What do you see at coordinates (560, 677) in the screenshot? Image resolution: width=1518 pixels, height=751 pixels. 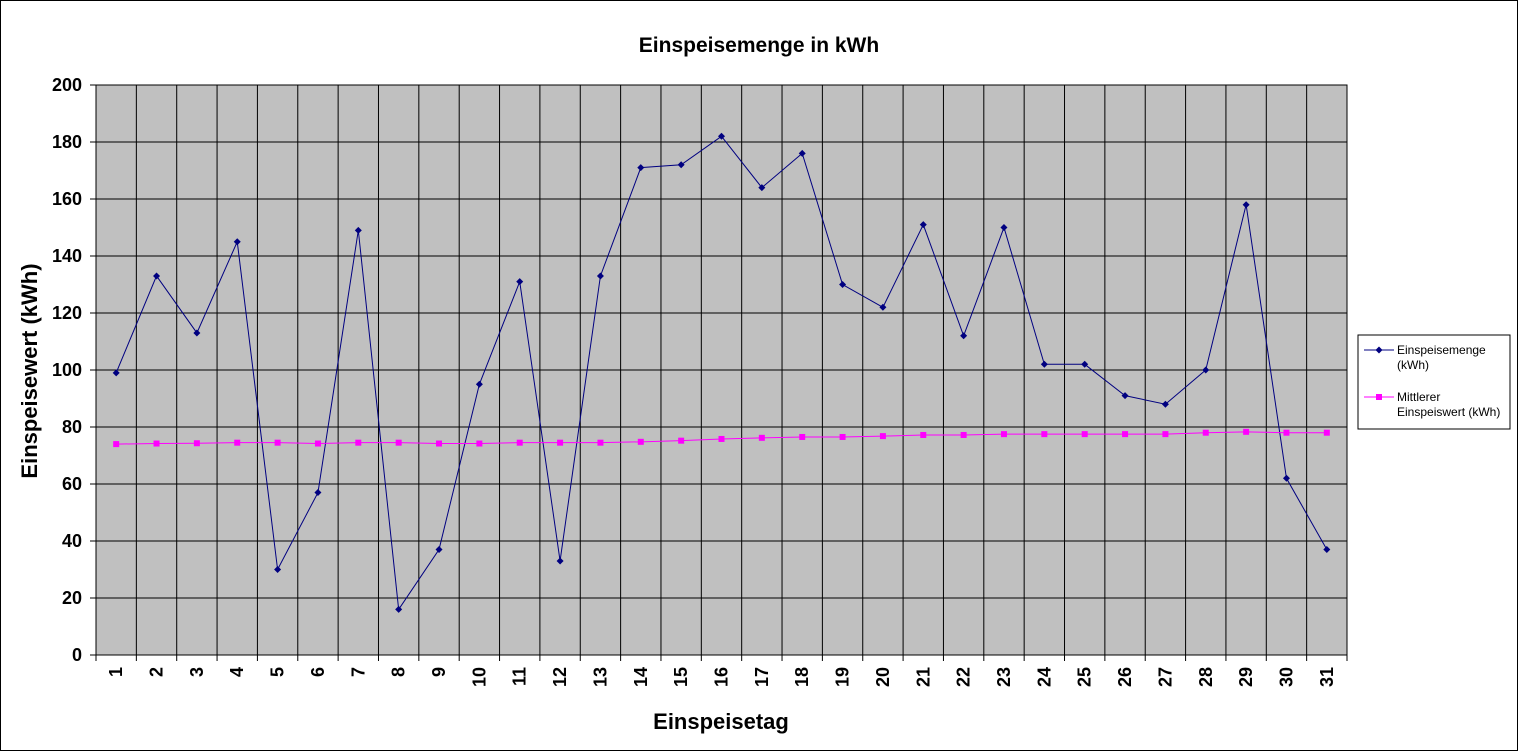 I see `x-tick-label: 12` at bounding box center [560, 677].